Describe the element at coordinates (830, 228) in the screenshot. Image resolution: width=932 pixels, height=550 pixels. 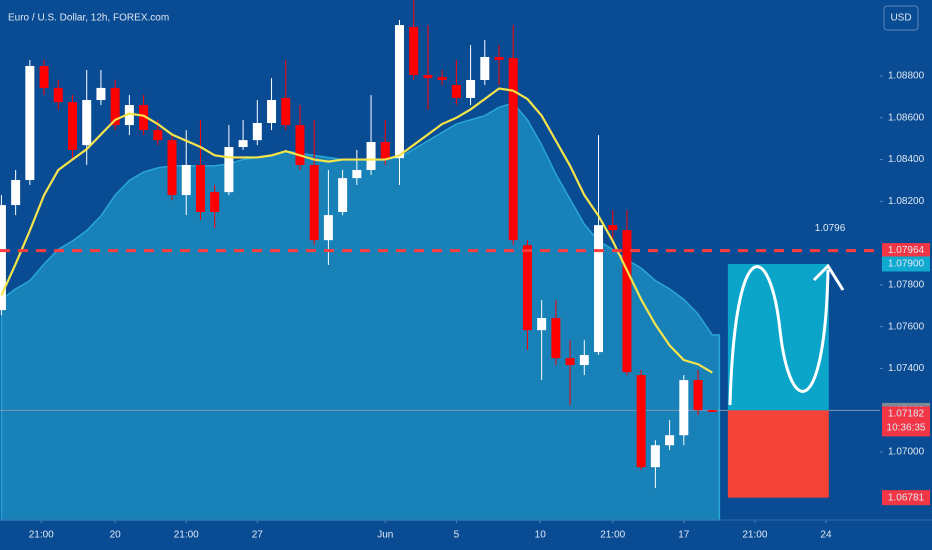
I see `target-annotation: 1.0796` at that location.